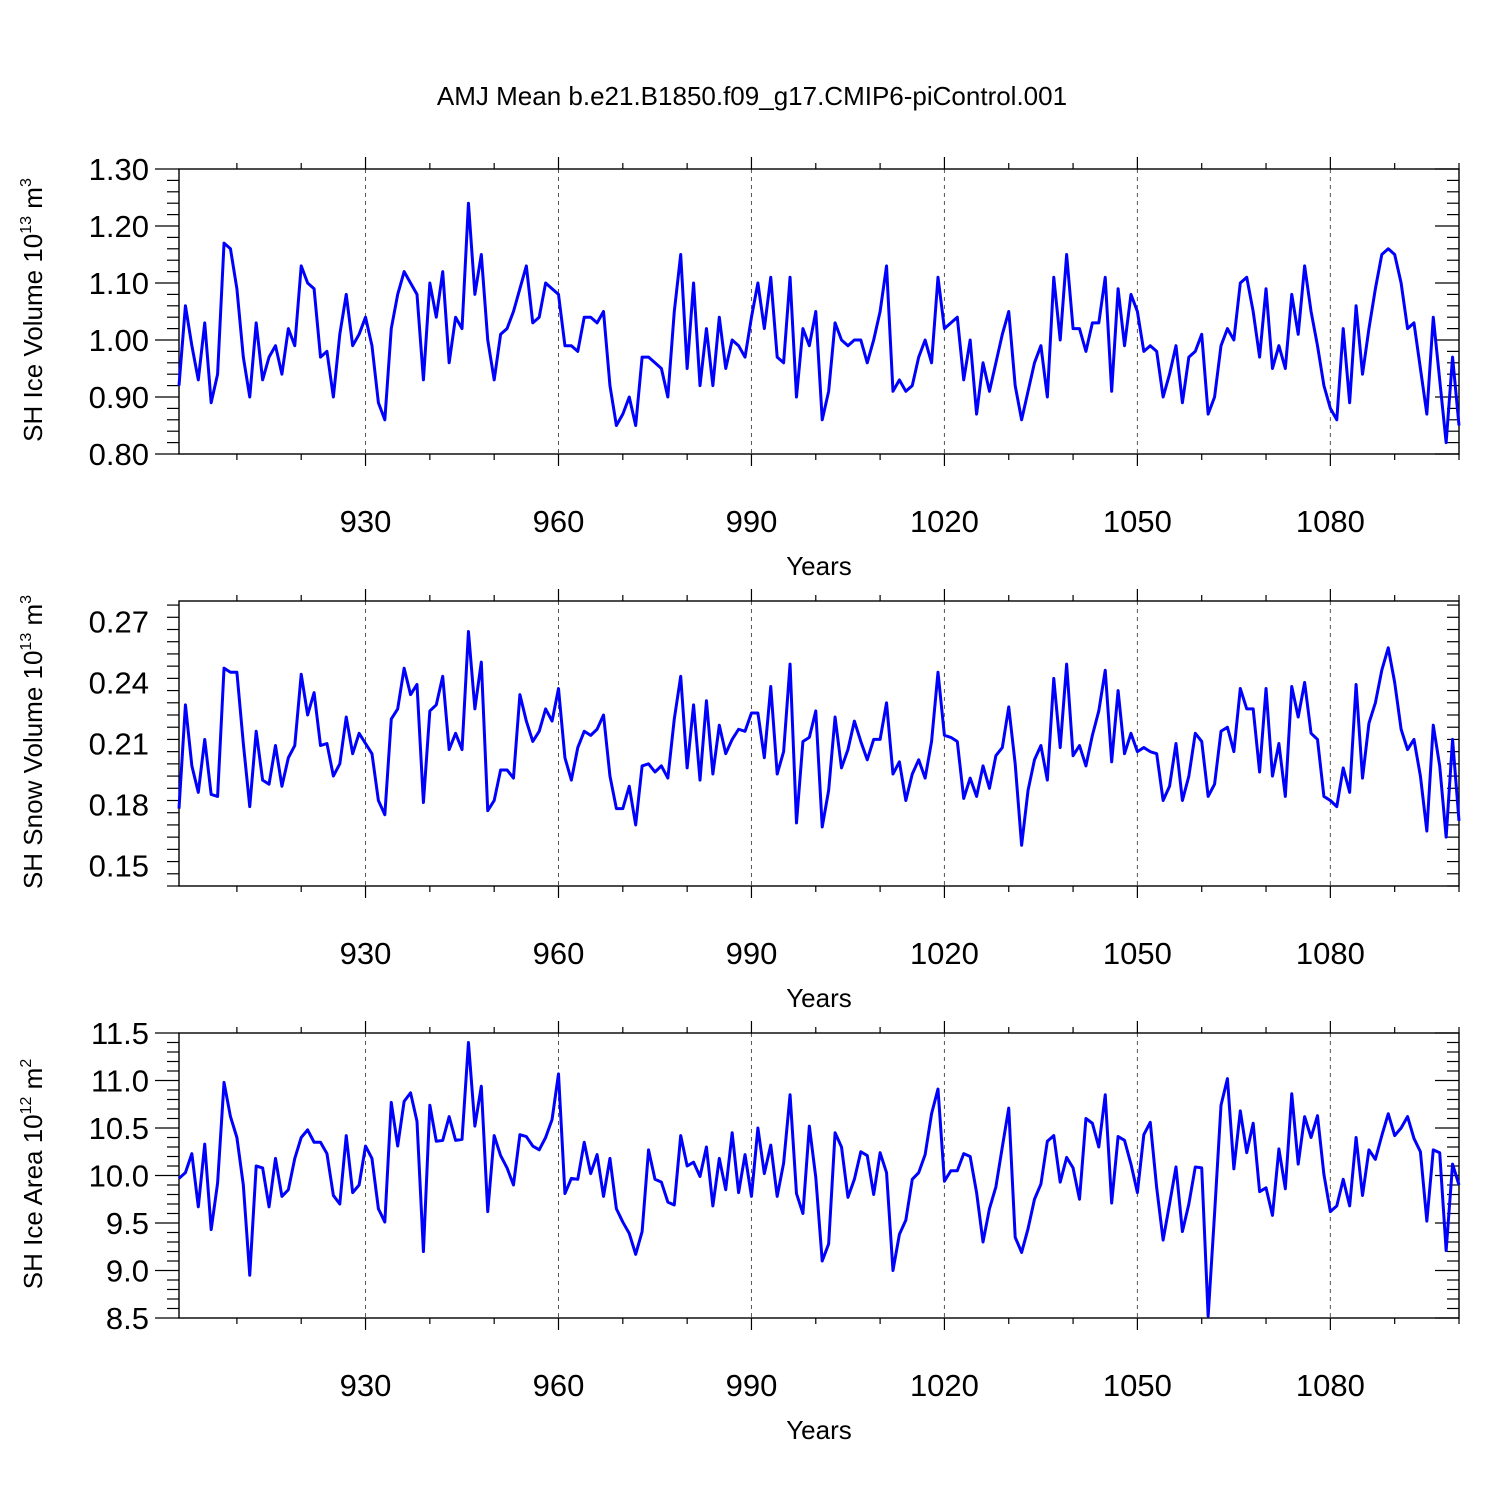 Image resolution: width=1500 pixels, height=1500 pixels. What do you see at coordinates (119, 1176) in the screenshot?
I see `y-tick-label: 10.0` at bounding box center [119, 1176].